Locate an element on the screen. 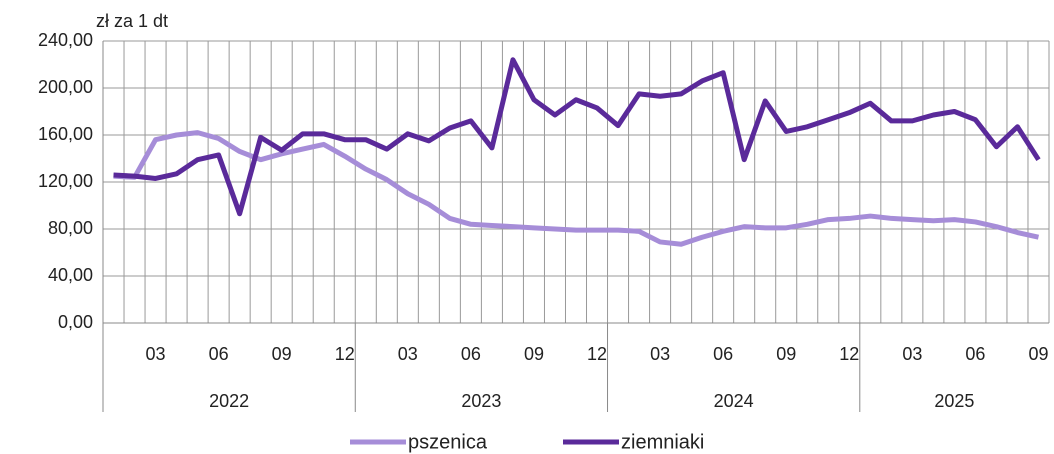 The width and height of the screenshot is (1054, 454). y-tick-label: 0,00 is located at coordinates (75, 322).